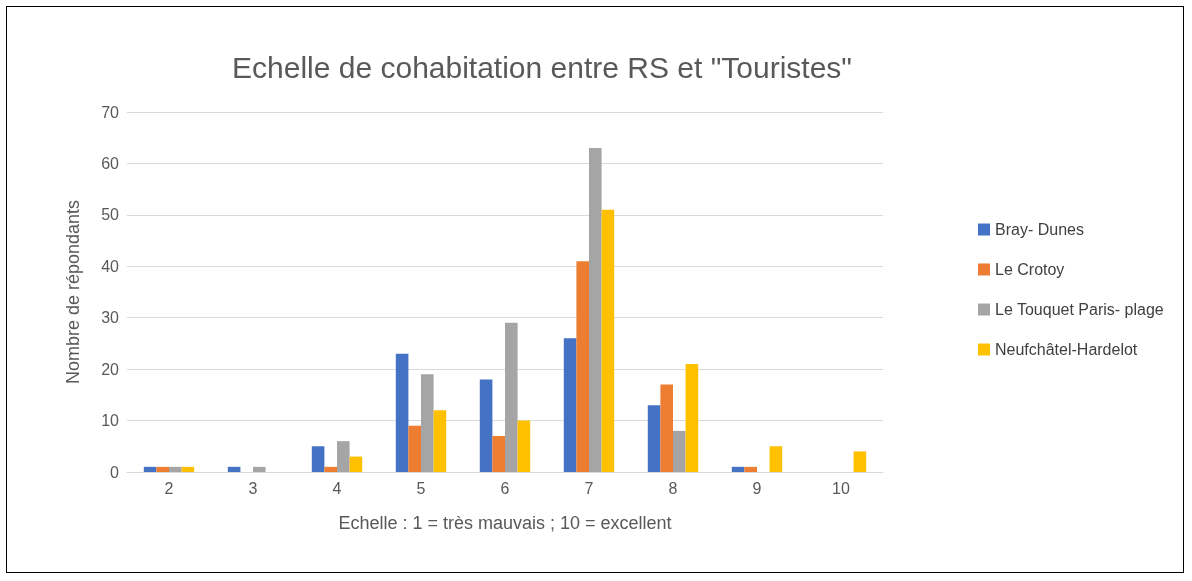 This screenshot has width=1192, height=581. What do you see at coordinates (542, 67) in the screenshot?
I see `chart-title: Echelle de cohabitation entre RS et "Touristes"` at bounding box center [542, 67].